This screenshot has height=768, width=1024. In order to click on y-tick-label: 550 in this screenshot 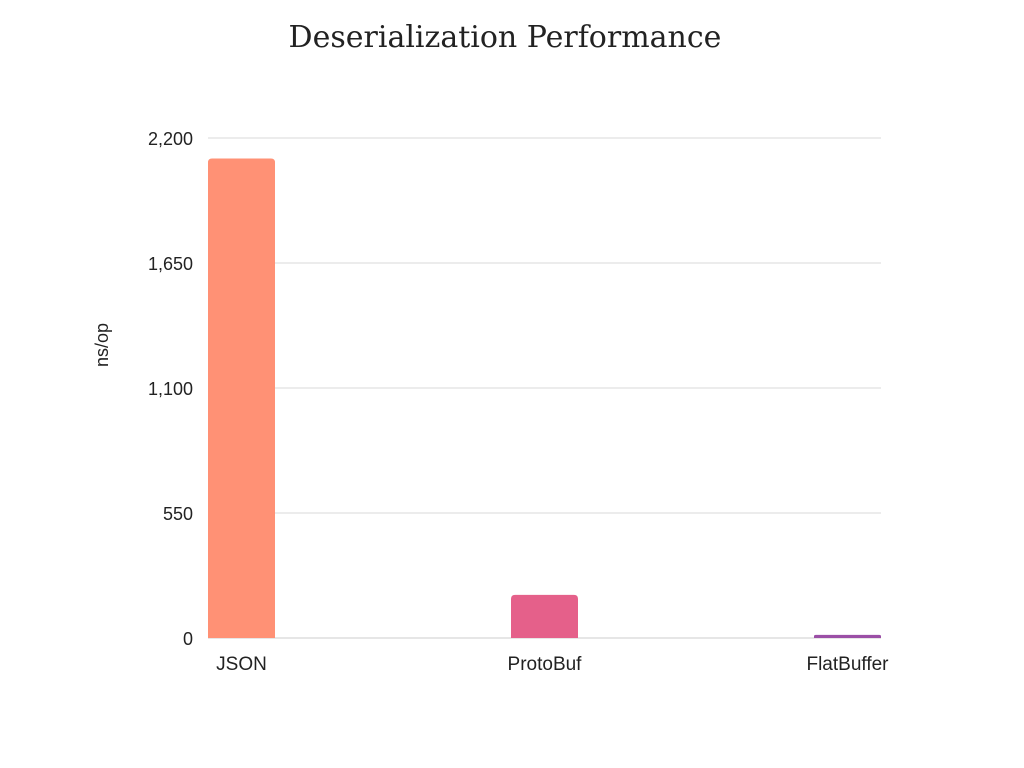, I will do `click(178, 514)`.